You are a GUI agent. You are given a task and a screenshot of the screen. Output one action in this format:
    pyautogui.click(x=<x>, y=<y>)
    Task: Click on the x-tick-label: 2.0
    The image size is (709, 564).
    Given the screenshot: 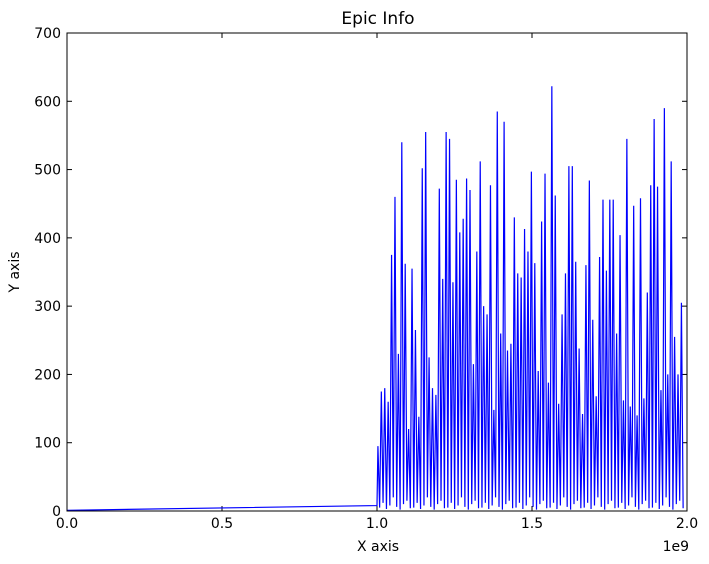 What is the action you would take?
    pyautogui.click(x=687, y=524)
    